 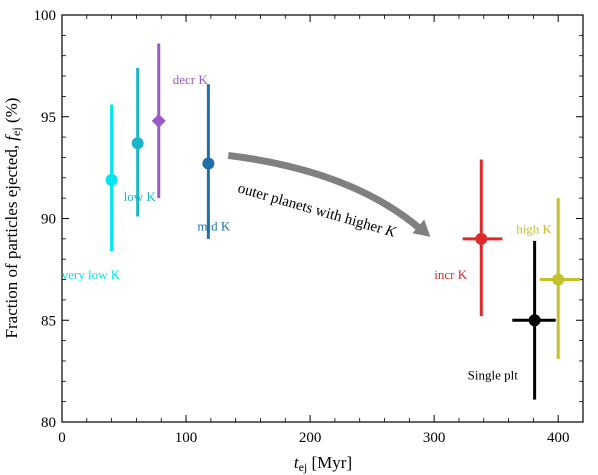 I want to click on arrow-shaft, so click(x=326, y=192).